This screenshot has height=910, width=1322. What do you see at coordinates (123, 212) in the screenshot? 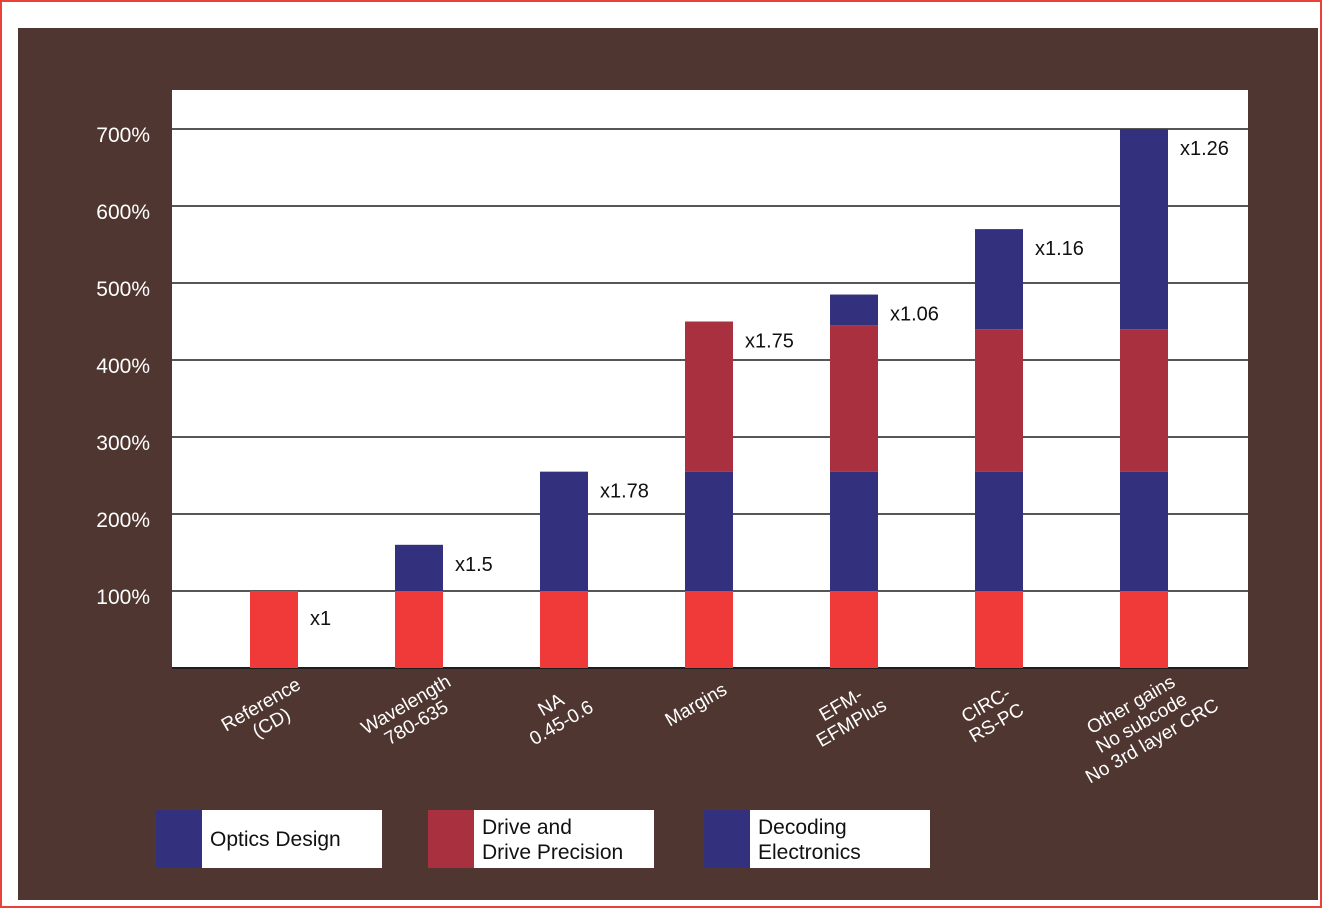
I see `y-tick-label: 600%` at bounding box center [123, 212].